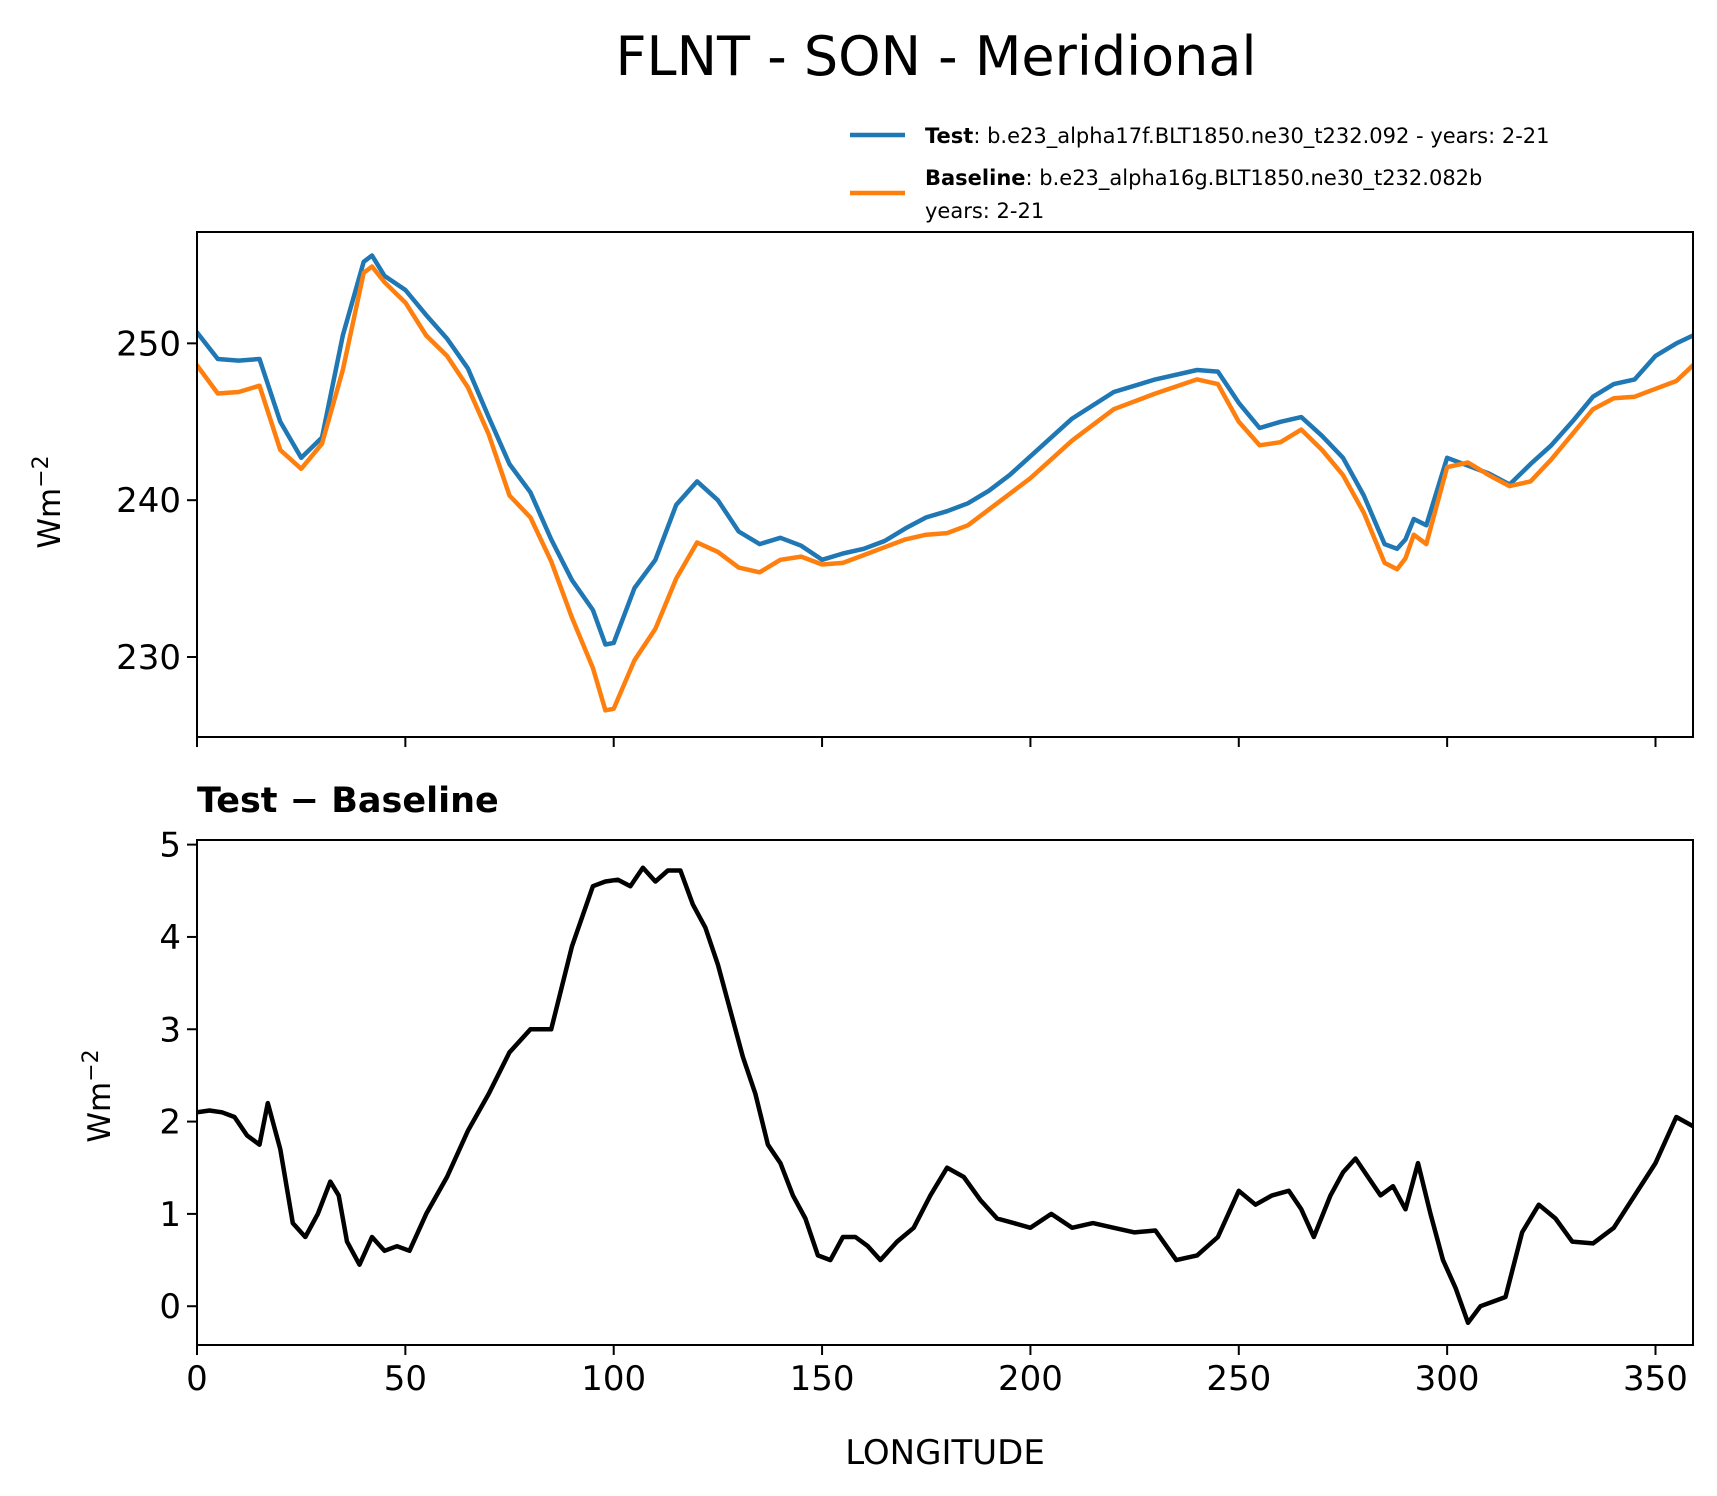 This screenshot has height=1496, width=1717. What do you see at coordinates (170, 1123) in the screenshot?
I see `bottom-ytick-label-2: 2` at bounding box center [170, 1123].